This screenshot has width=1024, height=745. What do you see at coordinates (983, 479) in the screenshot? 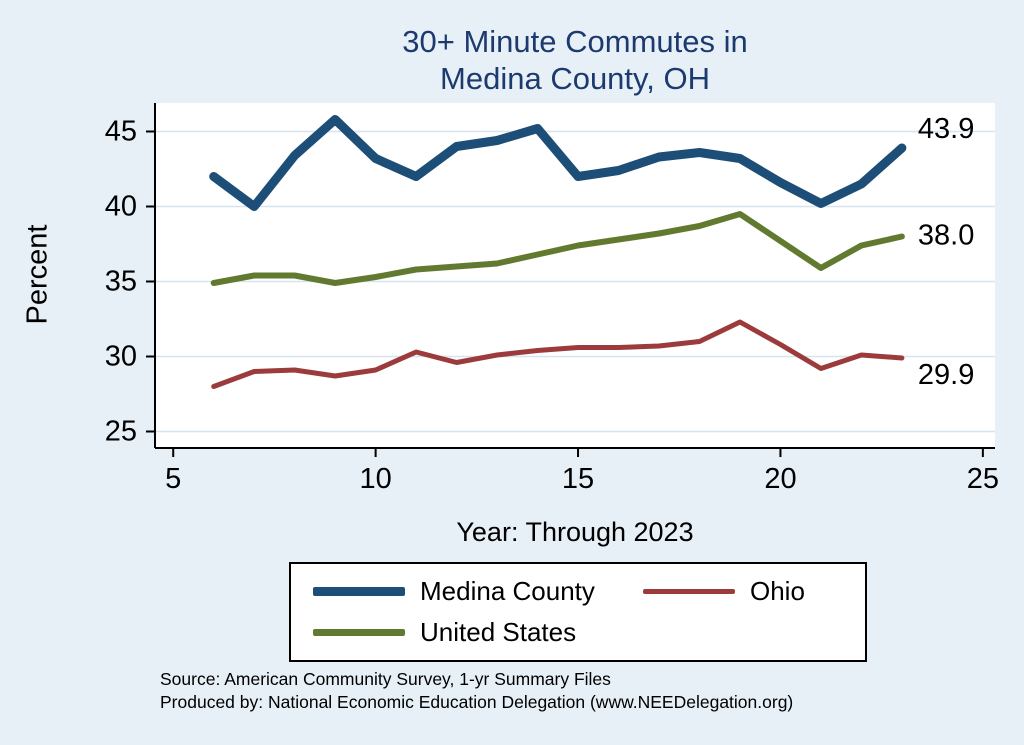
I see `x-tick-label: 25` at bounding box center [983, 479].